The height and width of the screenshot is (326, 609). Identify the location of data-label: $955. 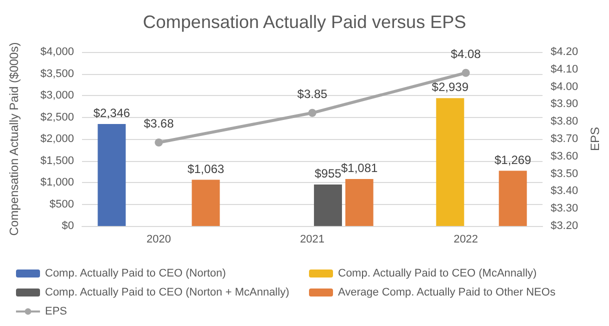
(328, 173).